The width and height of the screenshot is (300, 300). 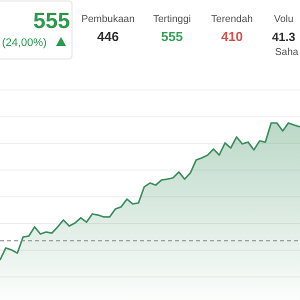 I want to click on text: Pembukaan, so click(x=108, y=19).